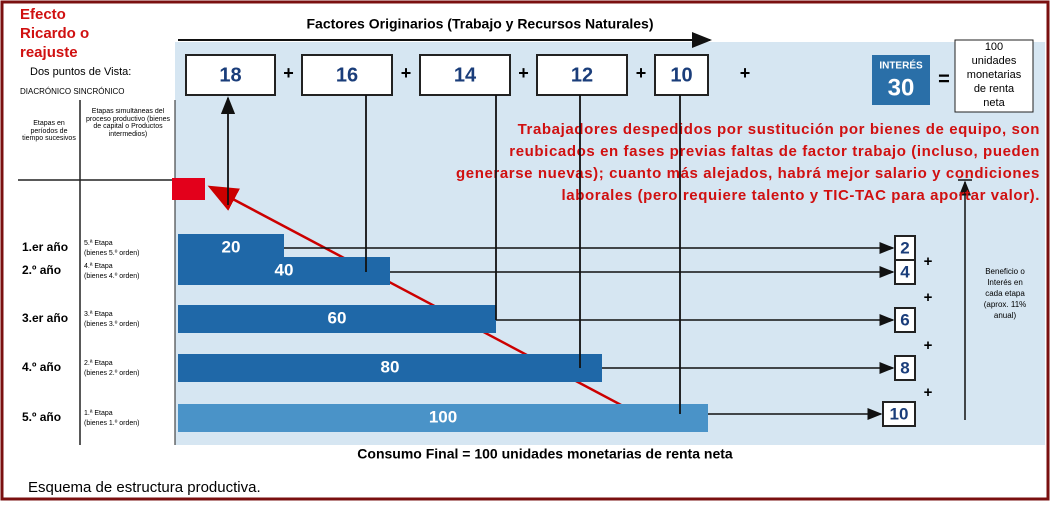 The width and height of the screenshot is (1051, 507). I want to click on year: 4.º año, so click(41, 367).